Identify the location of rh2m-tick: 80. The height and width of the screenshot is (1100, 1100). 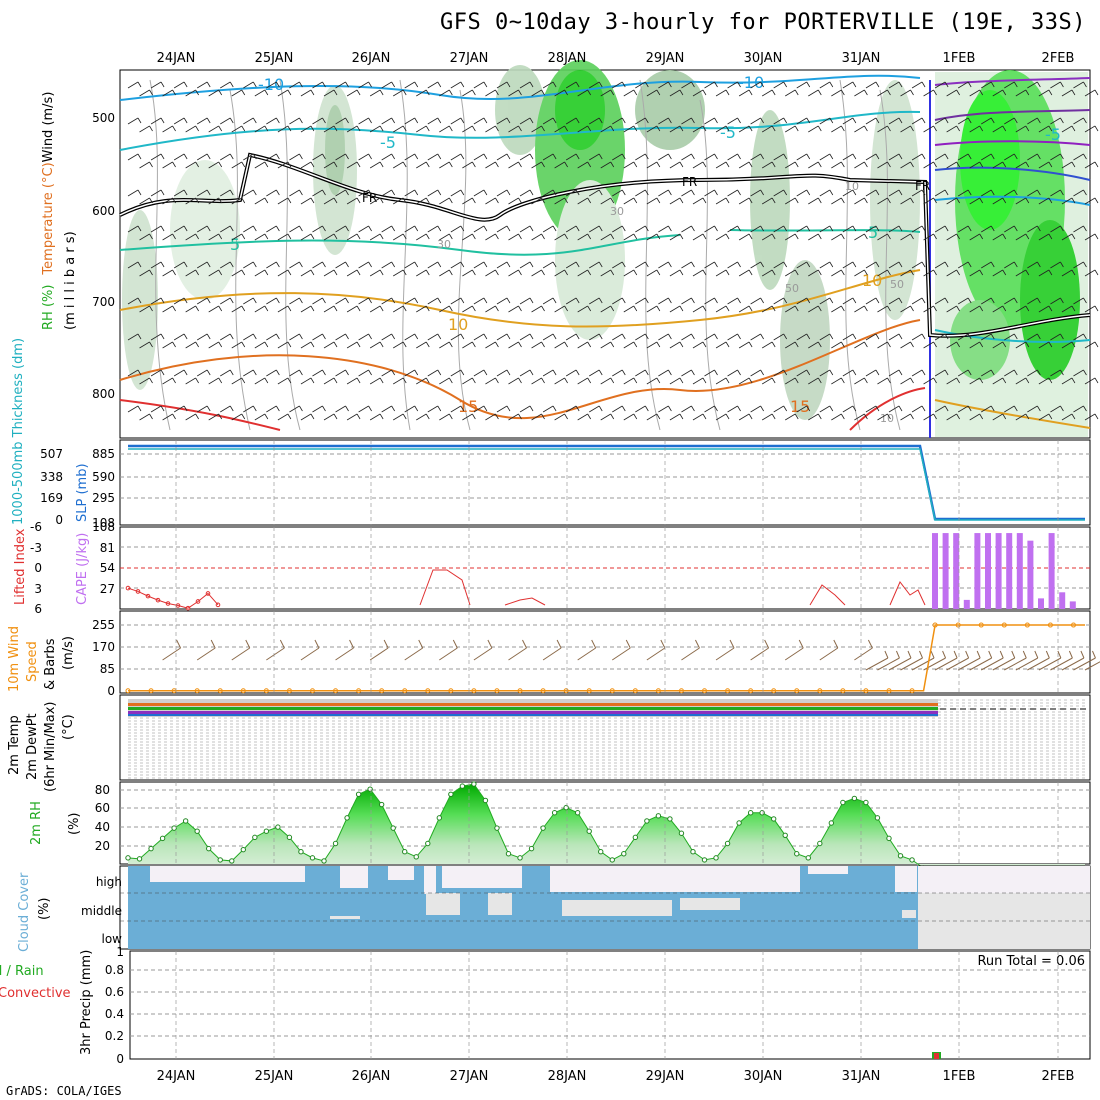
(102, 790).